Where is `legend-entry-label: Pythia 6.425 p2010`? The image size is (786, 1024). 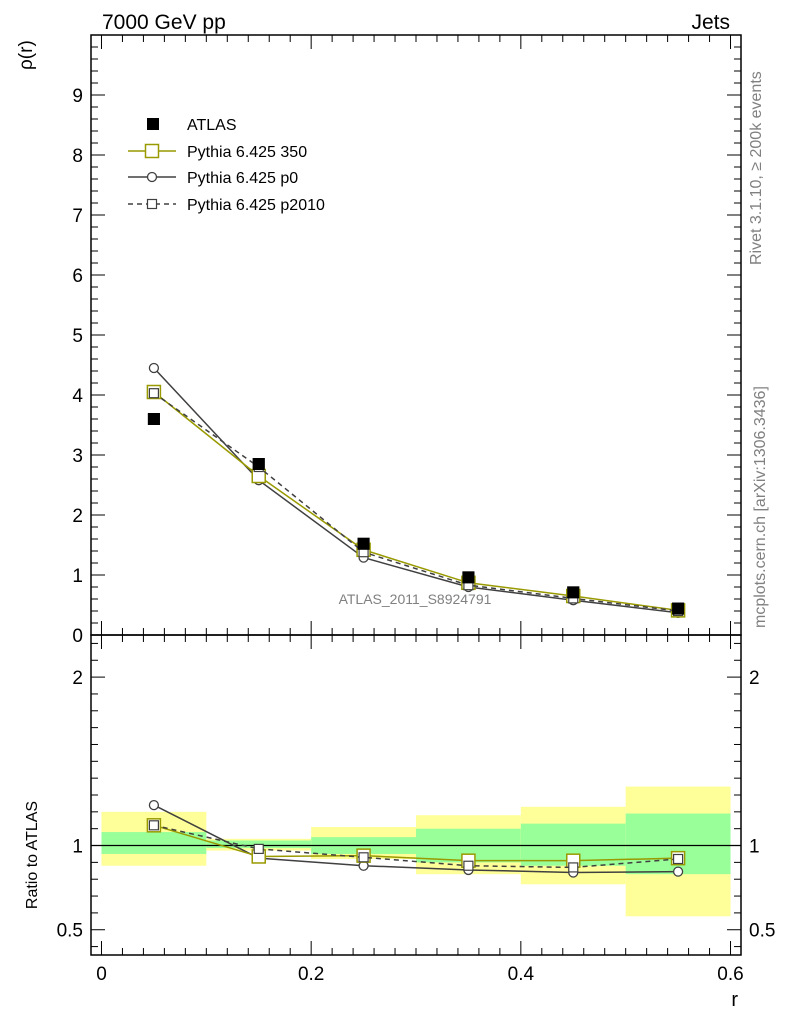 legend-entry-label: Pythia 6.425 p2010 is located at coordinates (256, 205).